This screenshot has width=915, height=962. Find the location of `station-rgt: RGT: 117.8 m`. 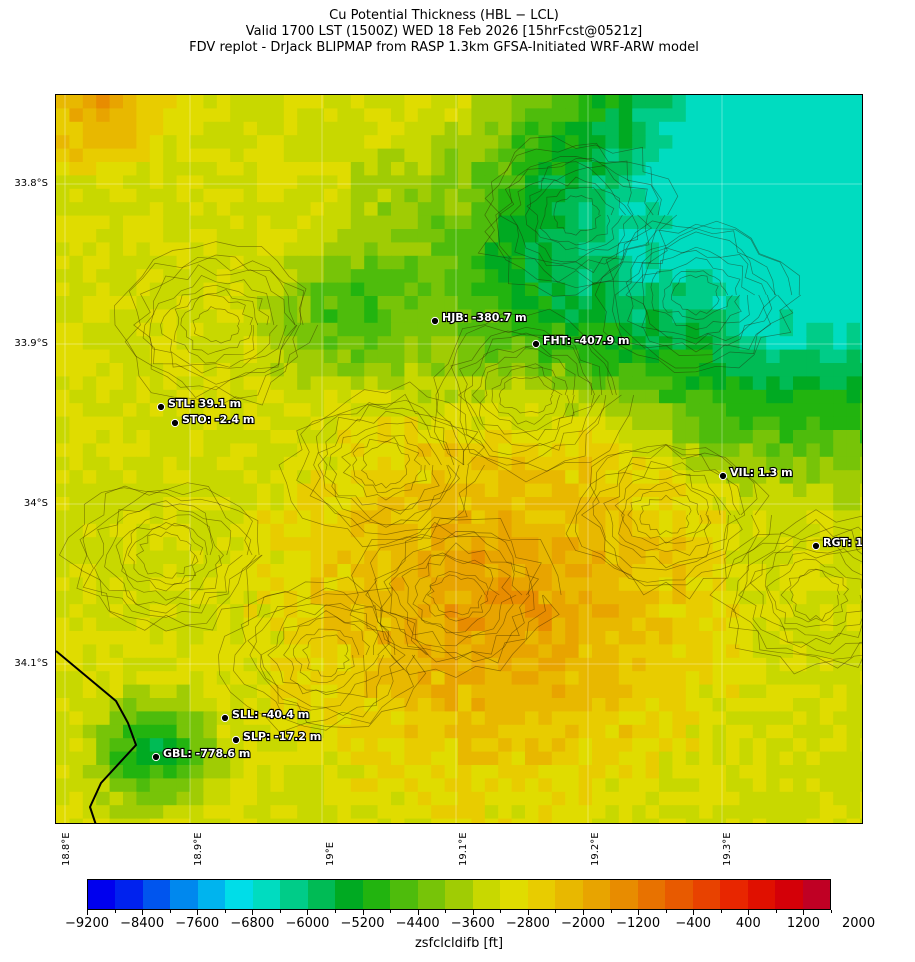

station-rgt: RGT: 117.8 m is located at coordinates (837, 542).